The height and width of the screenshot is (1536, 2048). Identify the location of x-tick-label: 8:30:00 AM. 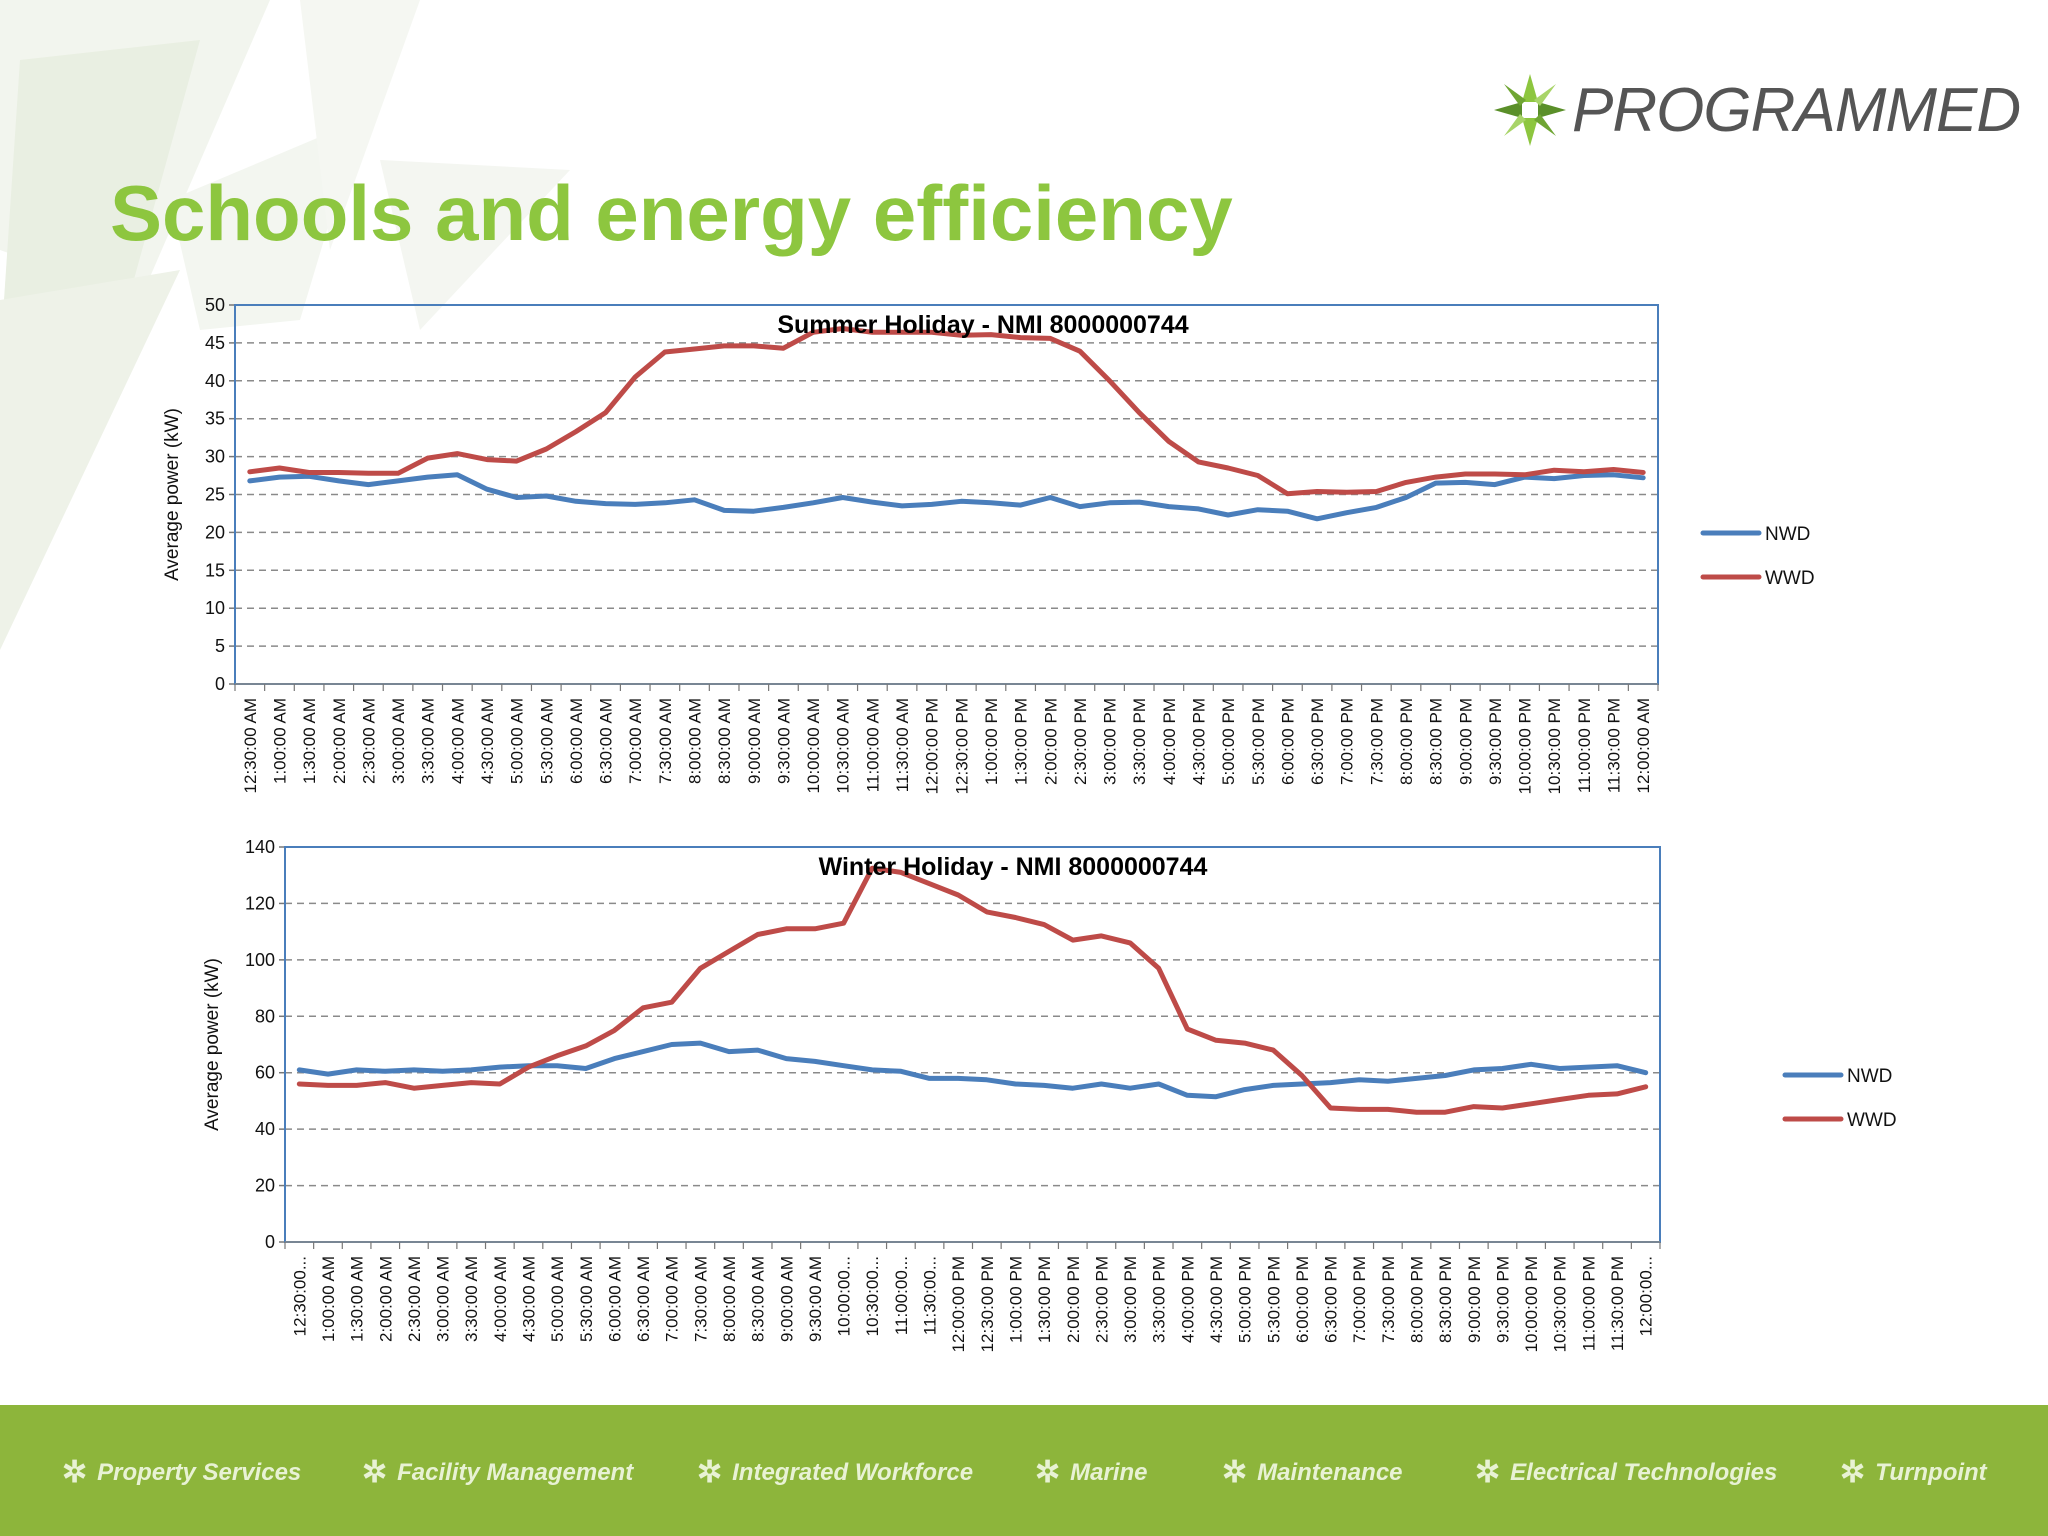
(724, 741).